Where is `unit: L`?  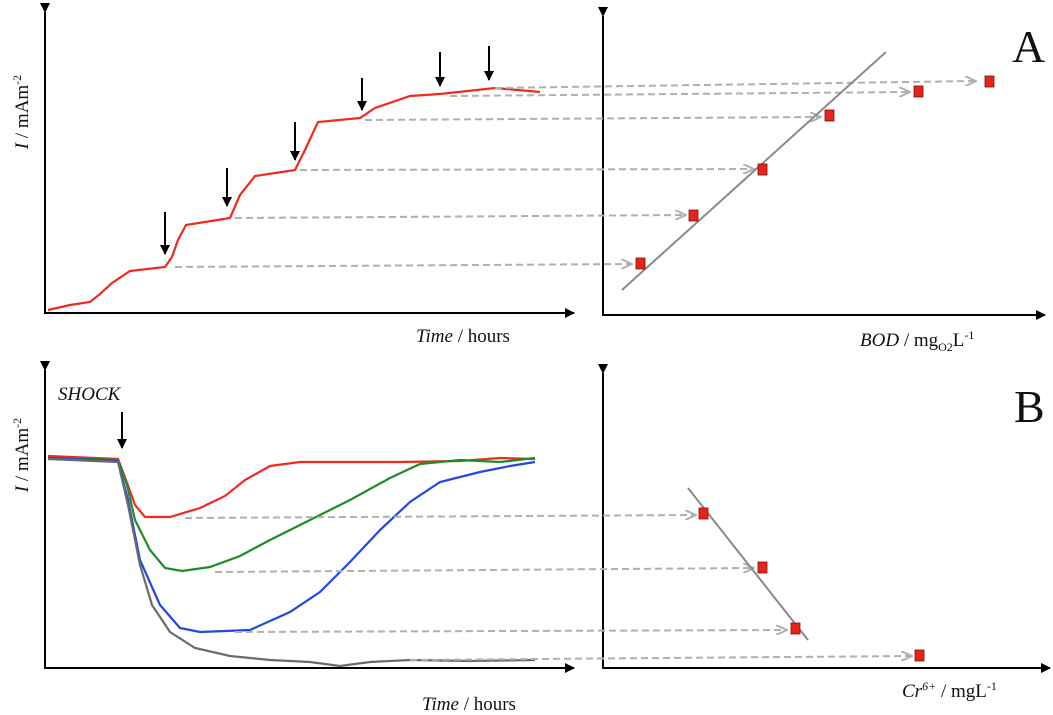
unit: L is located at coordinates (959, 340).